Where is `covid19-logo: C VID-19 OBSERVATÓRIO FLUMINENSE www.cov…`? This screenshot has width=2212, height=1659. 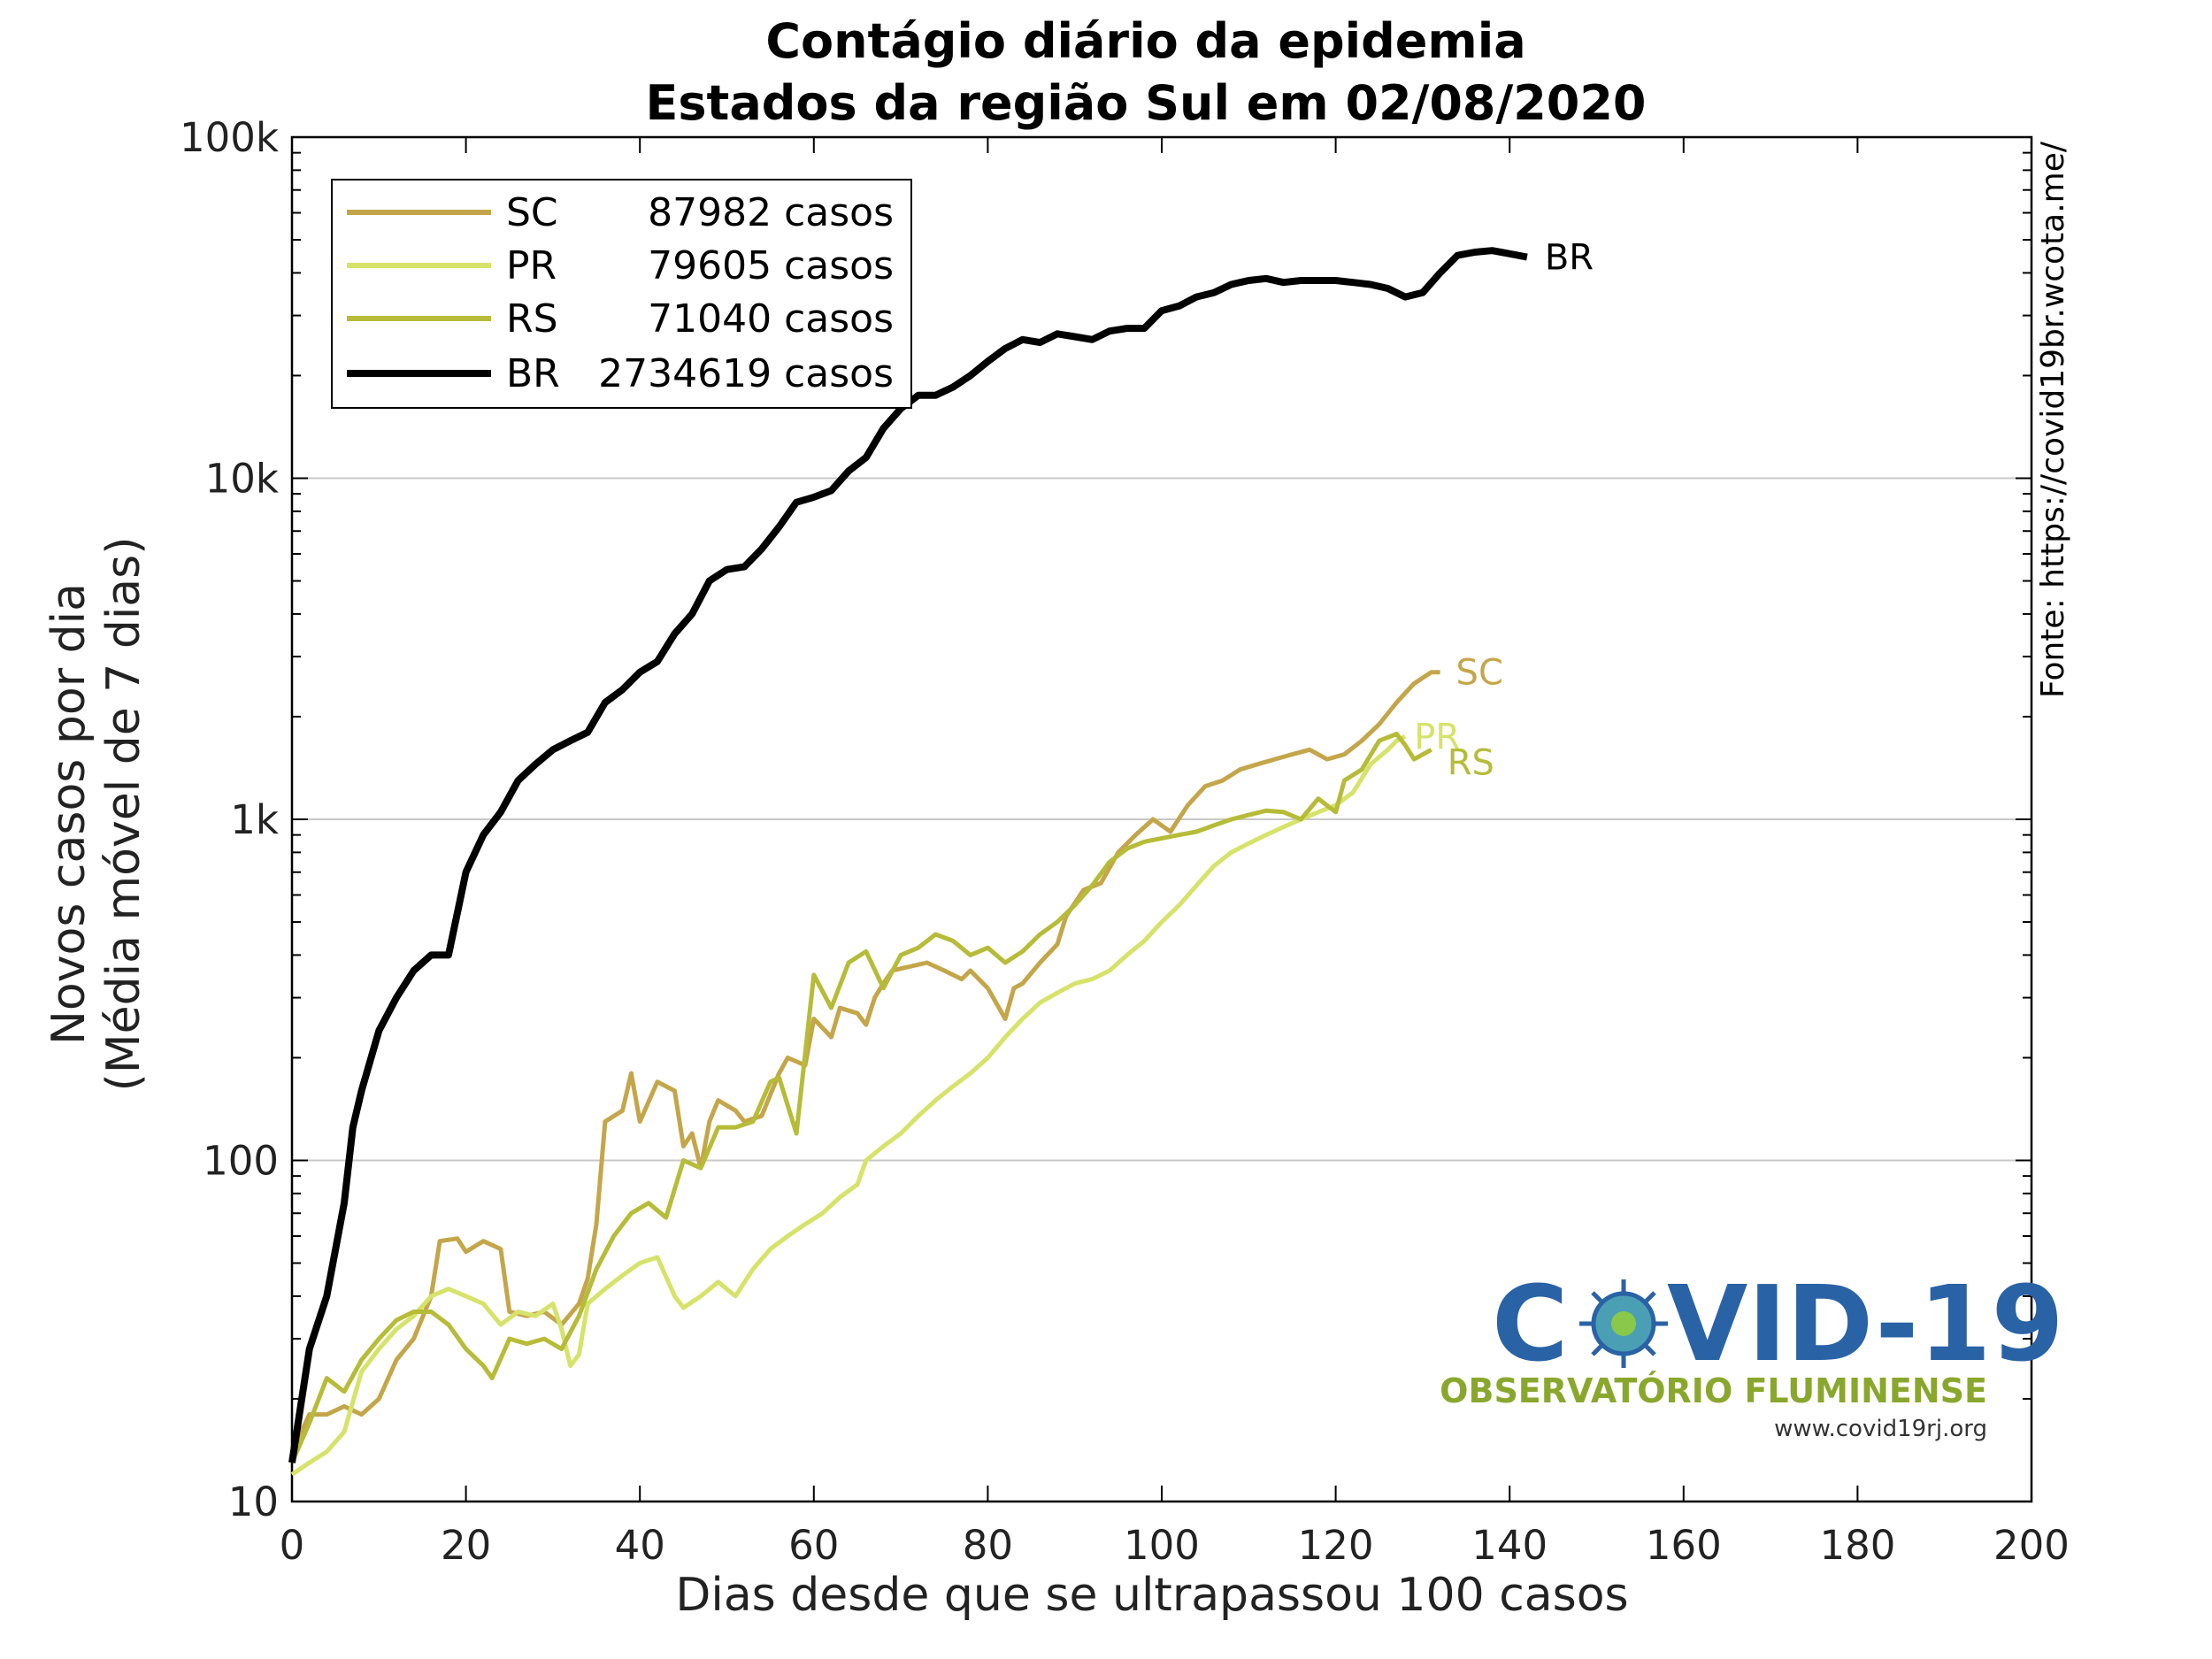 covid19-logo: C VID-19 OBSERVATÓRIO FLUMINENSE www.cov… is located at coordinates (1752, 1352).